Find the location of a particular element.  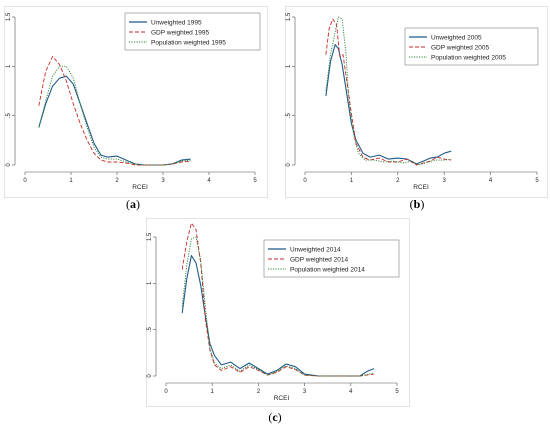

chart-c-legend-box is located at coordinates (331, 258).